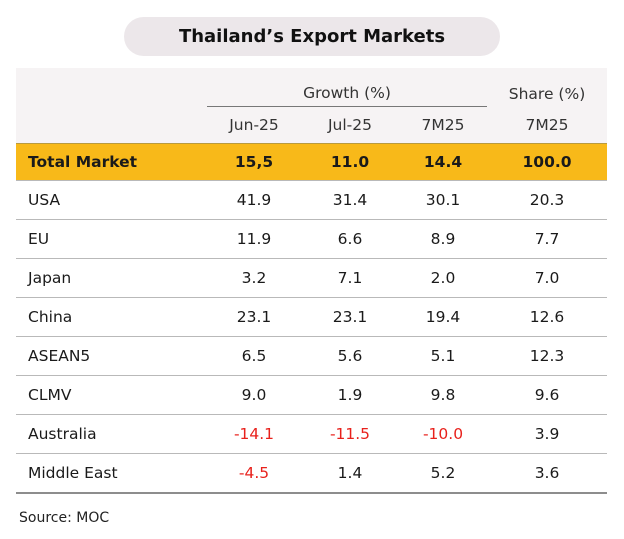 The image size is (624, 539). What do you see at coordinates (350, 278) in the screenshot?
I see `cell-value: 7.1` at bounding box center [350, 278].